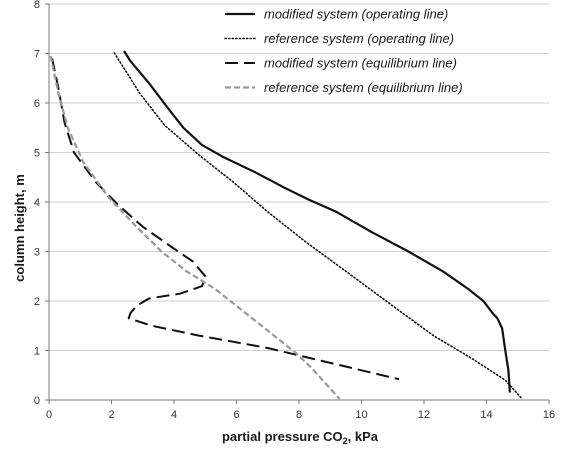 The image size is (569, 450). I want to click on x-tick-label-4: 4, so click(174, 415).